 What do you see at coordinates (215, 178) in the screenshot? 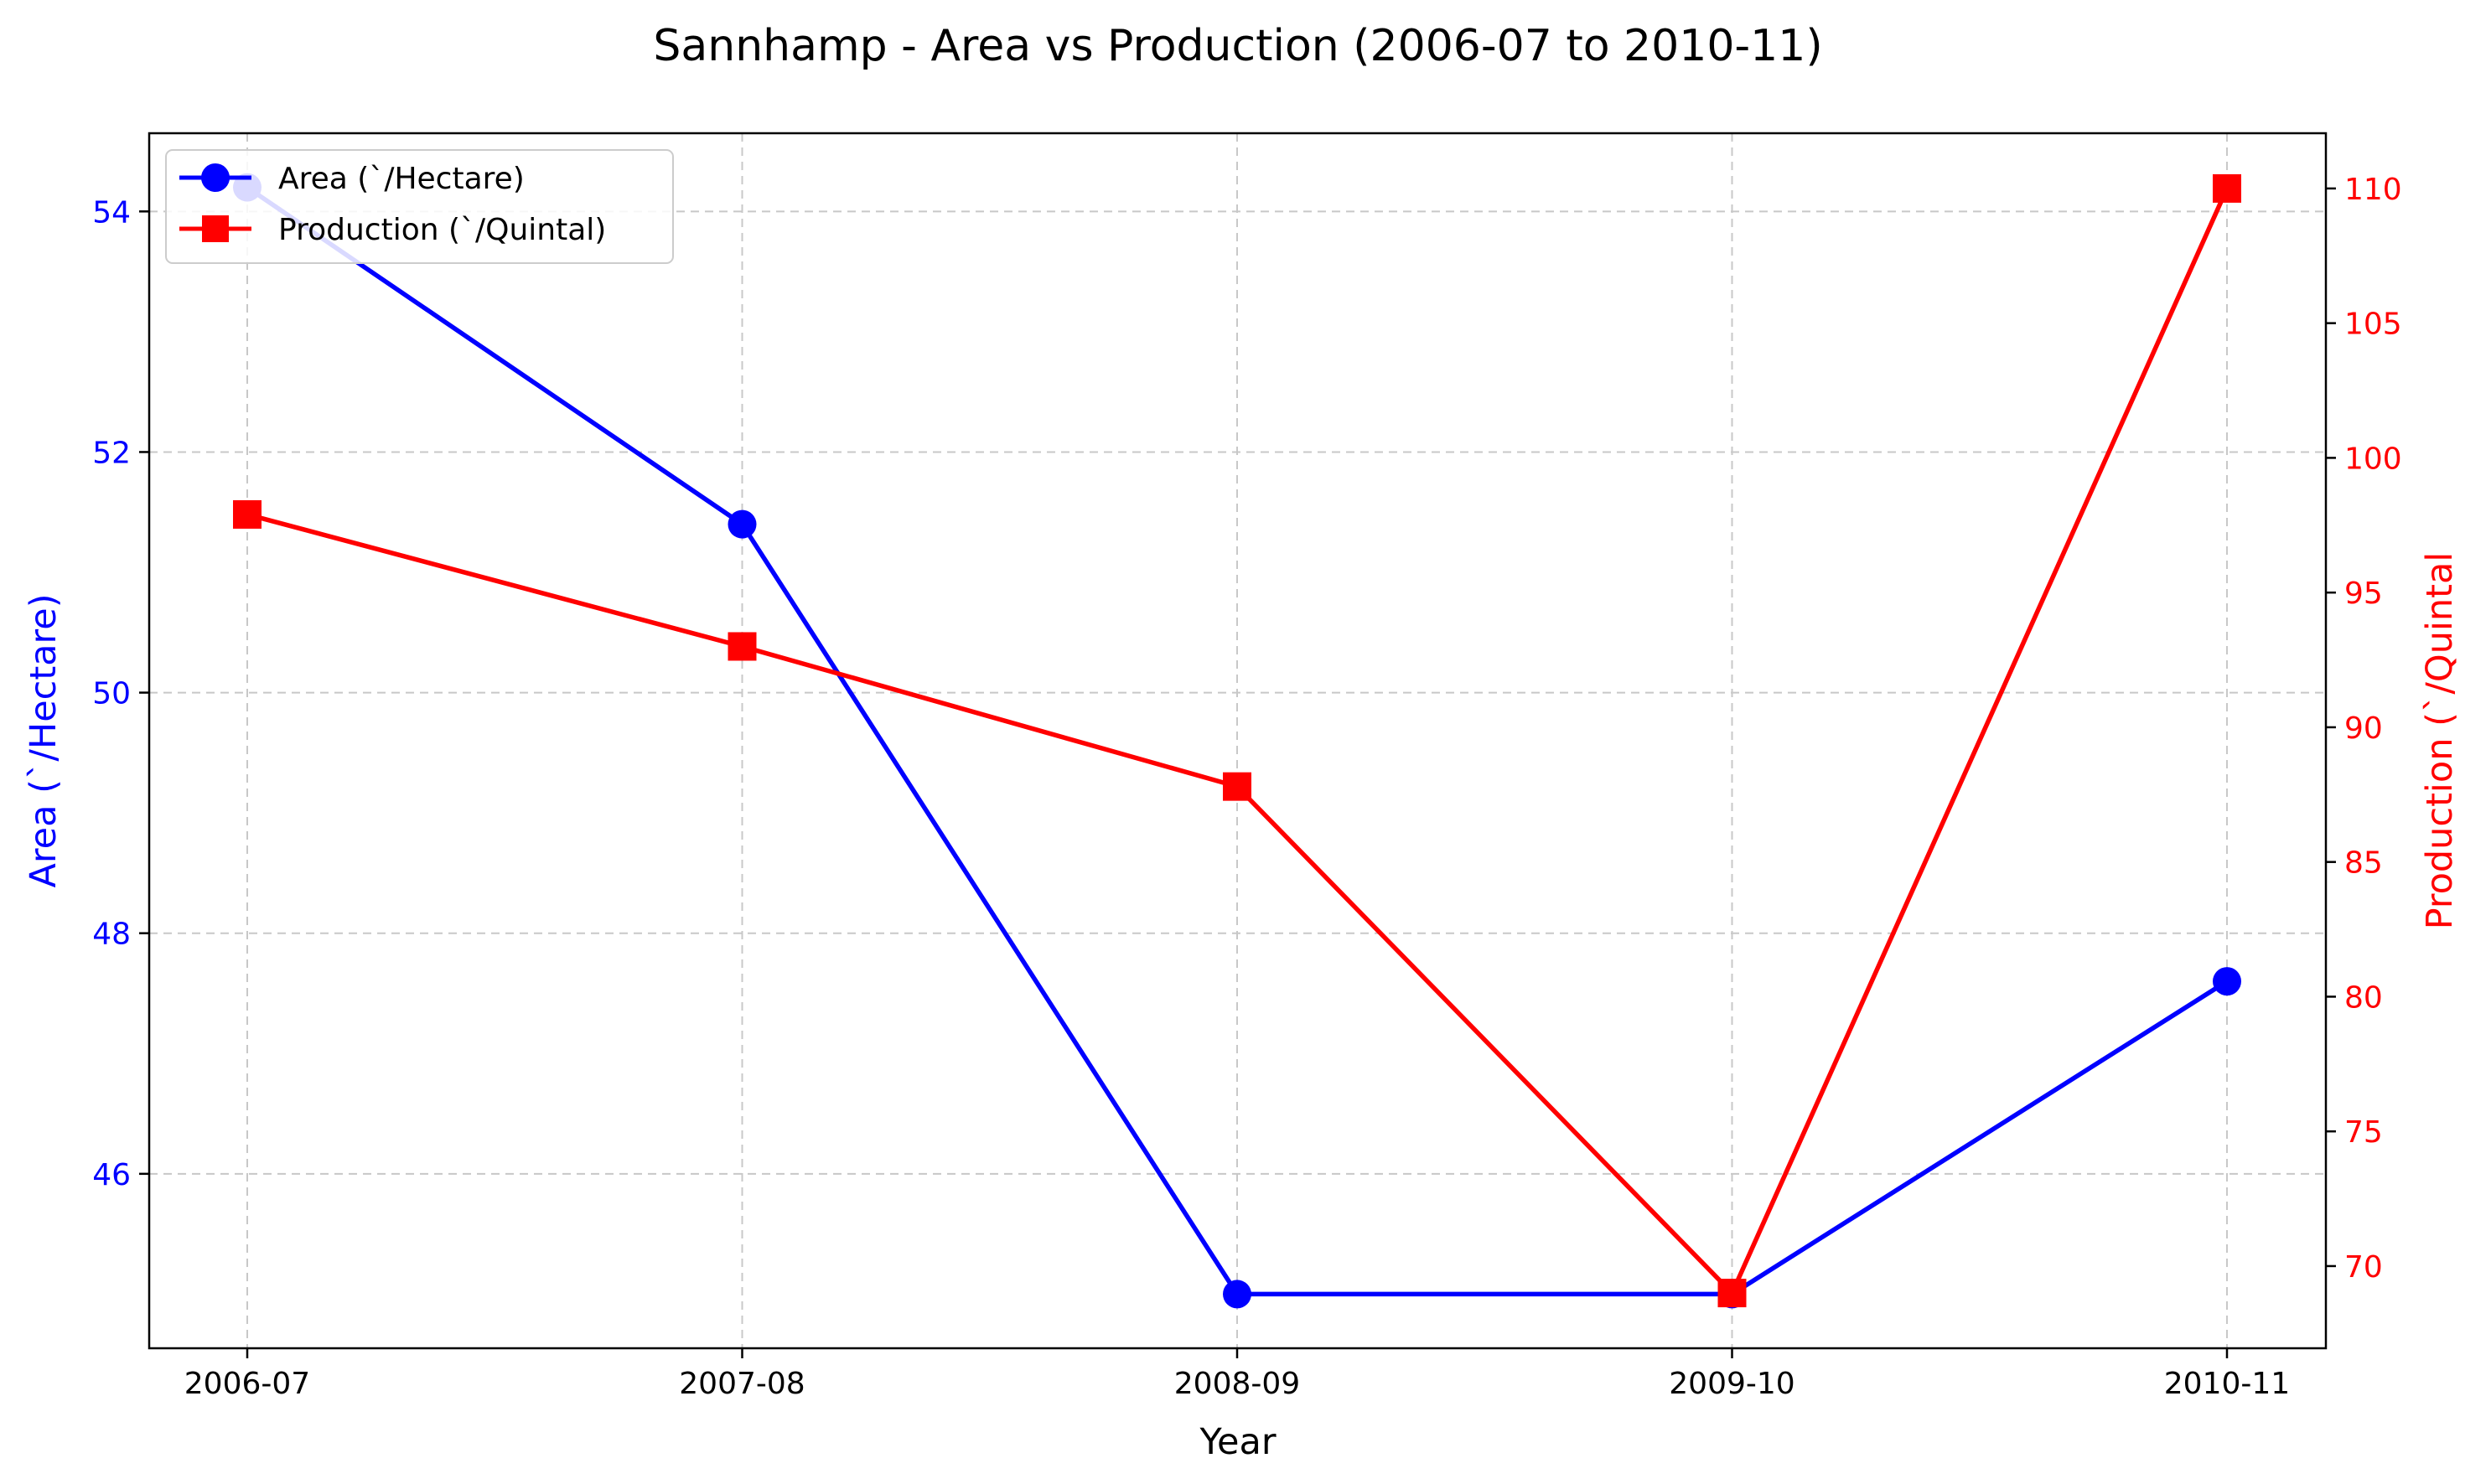
I see `legend-area-marker` at bounding box center [215, 178].